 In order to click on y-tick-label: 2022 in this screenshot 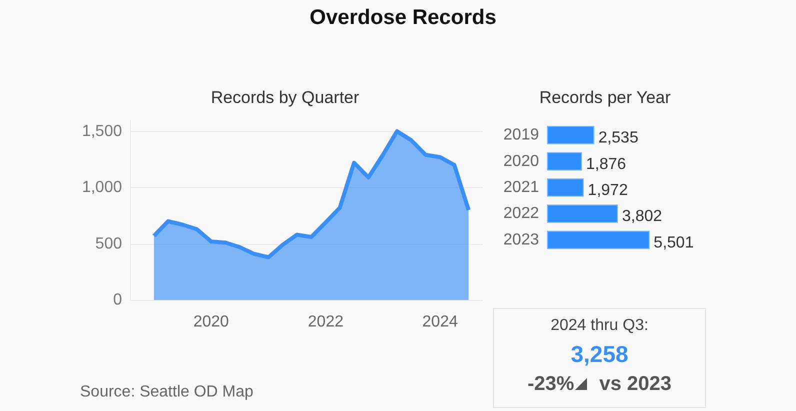, I will do `click(521, 213)`.